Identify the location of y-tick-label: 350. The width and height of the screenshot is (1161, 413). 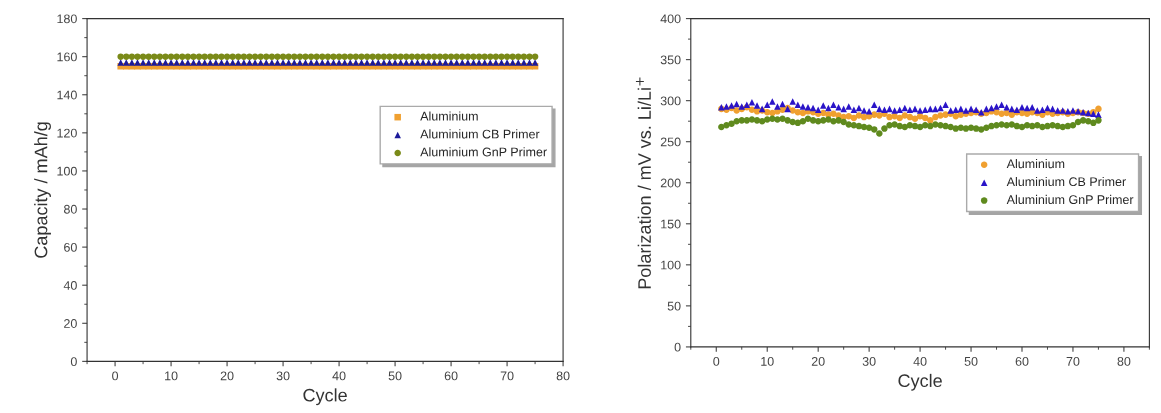
(670, 60).